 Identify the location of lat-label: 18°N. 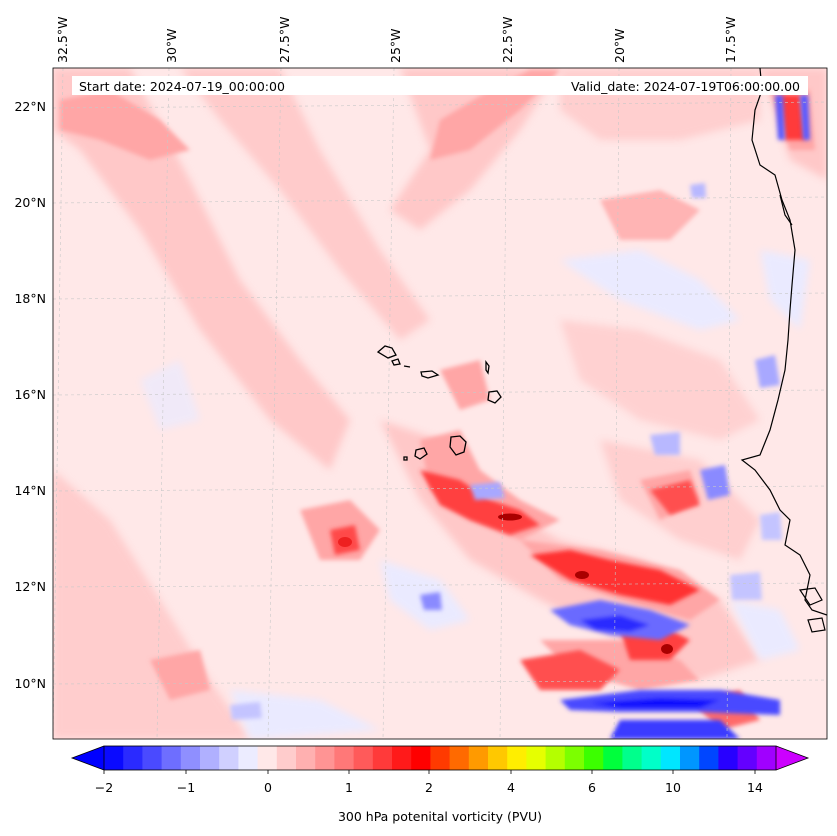
(30, 298).